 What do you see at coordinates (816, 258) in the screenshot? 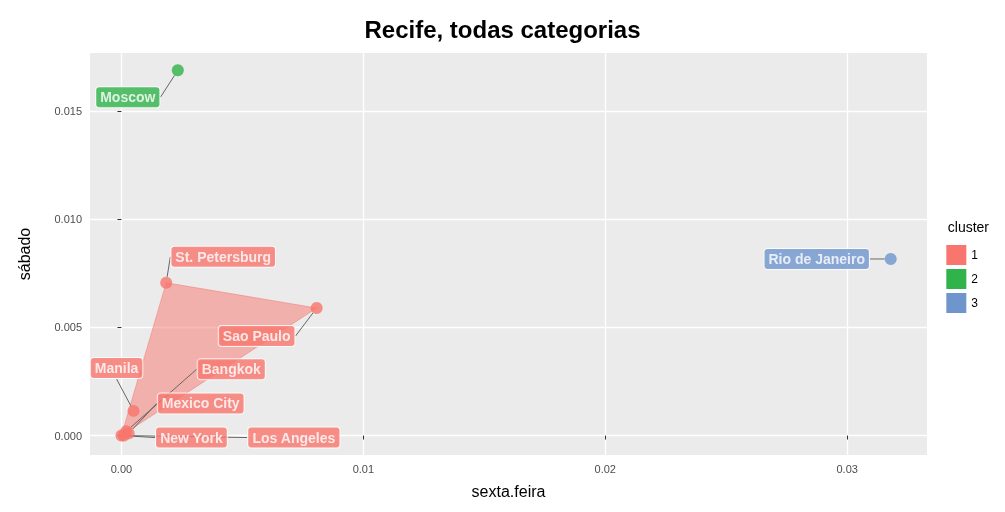
I see `data-label: Rio de Janeiro` at bounding box center [816, 258].